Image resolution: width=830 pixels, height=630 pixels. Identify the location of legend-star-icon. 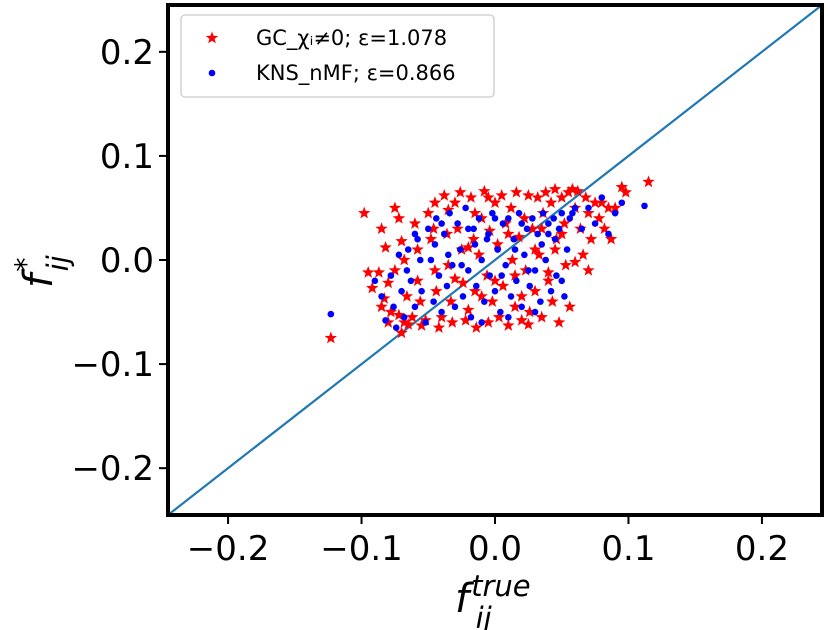
(212, 37).